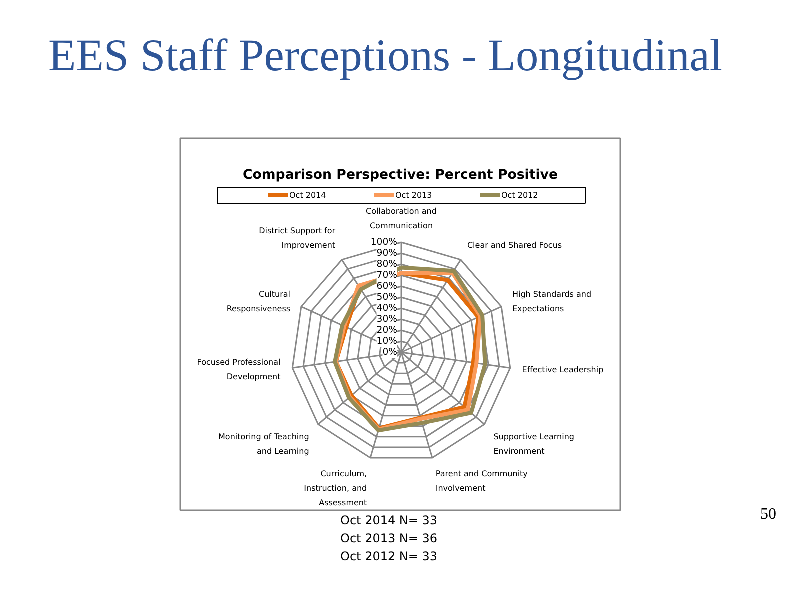 This screenshot has width=800, height=600. Describe the element at coordinates (387, 341) in the screenshot. I see `y-tick-label: 10%` at that location.